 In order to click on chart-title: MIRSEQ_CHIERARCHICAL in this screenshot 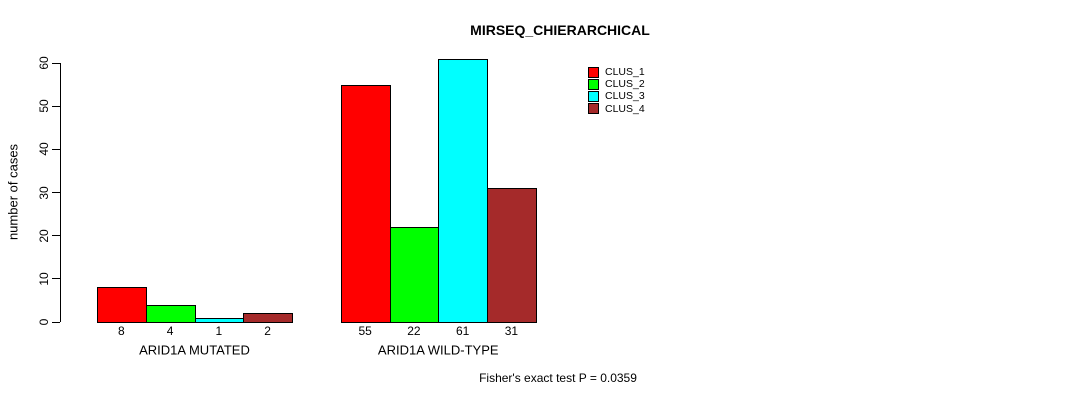, I will do `click(560, 30)`.